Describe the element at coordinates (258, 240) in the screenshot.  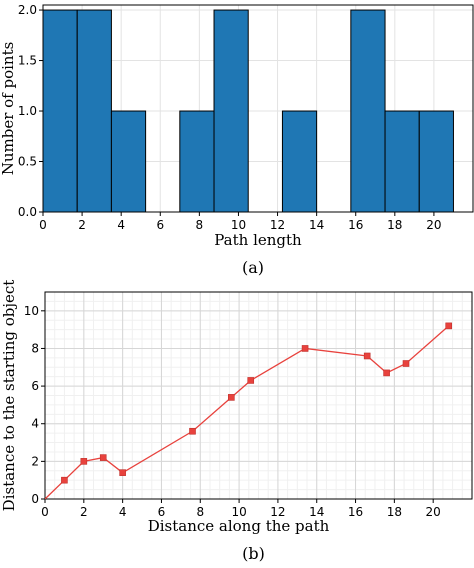
I see `histogram-x-axis-label: Path length` at that location.